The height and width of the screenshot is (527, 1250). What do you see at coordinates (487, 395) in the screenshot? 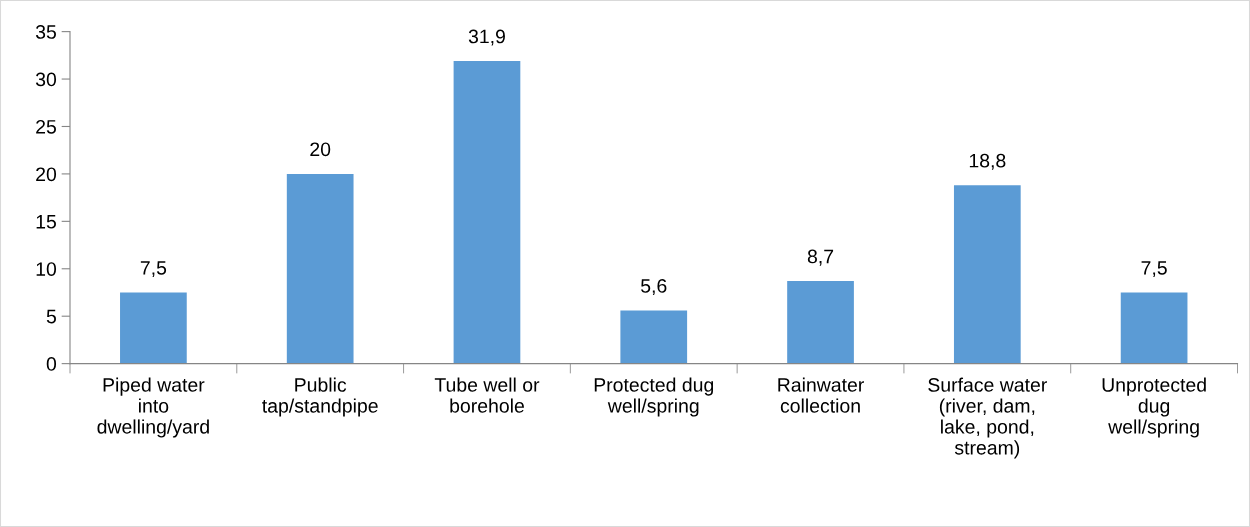
I see `x-tick-label: Tube well or borehole` at bounding box center [487, 395].